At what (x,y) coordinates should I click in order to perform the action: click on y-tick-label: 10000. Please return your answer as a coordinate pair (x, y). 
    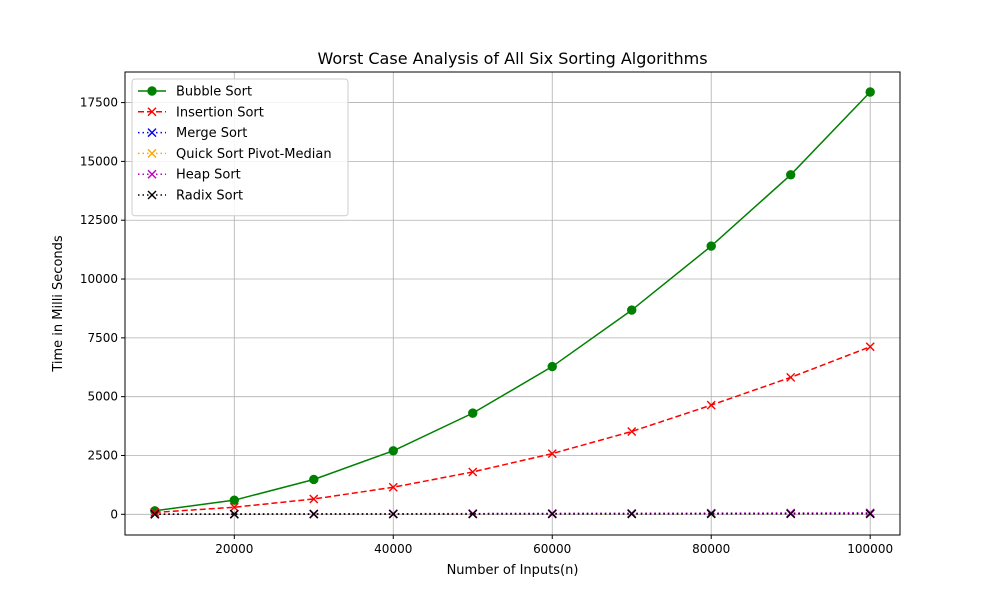
    Looking at the image, I should click on (99, 279).